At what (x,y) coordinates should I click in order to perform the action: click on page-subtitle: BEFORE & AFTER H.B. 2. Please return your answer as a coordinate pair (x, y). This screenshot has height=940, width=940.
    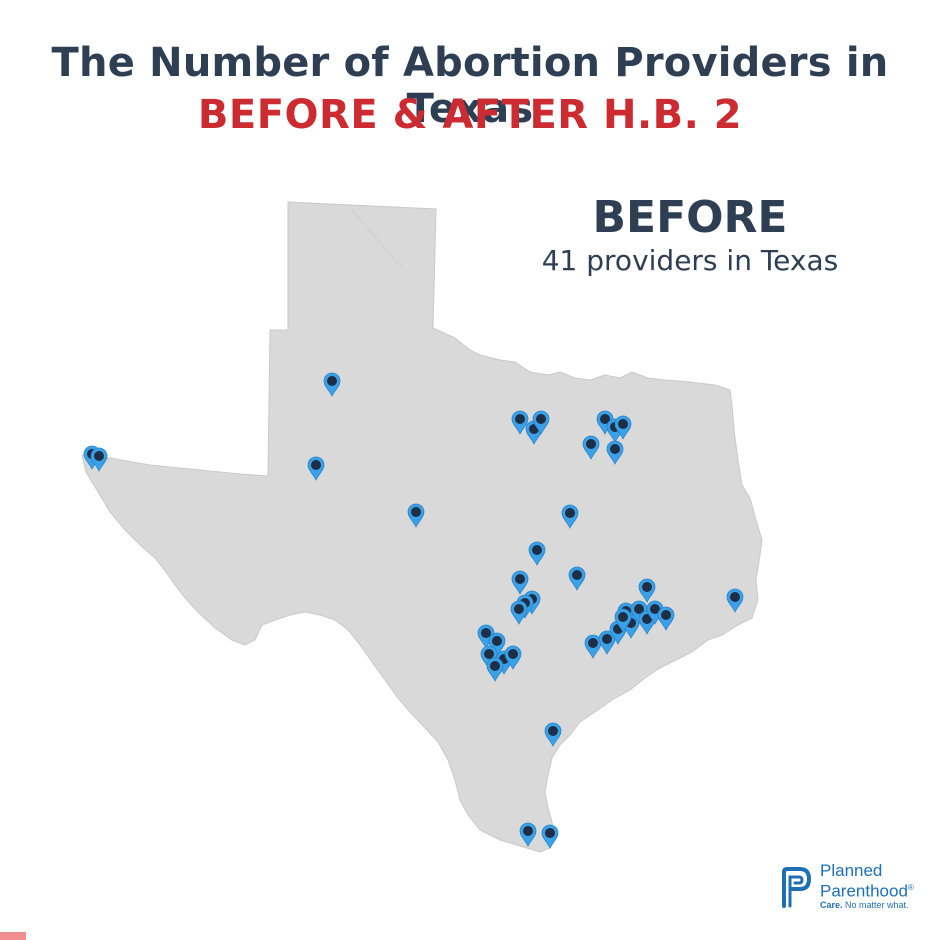
    Looking at the image, I should click on (470, 115).